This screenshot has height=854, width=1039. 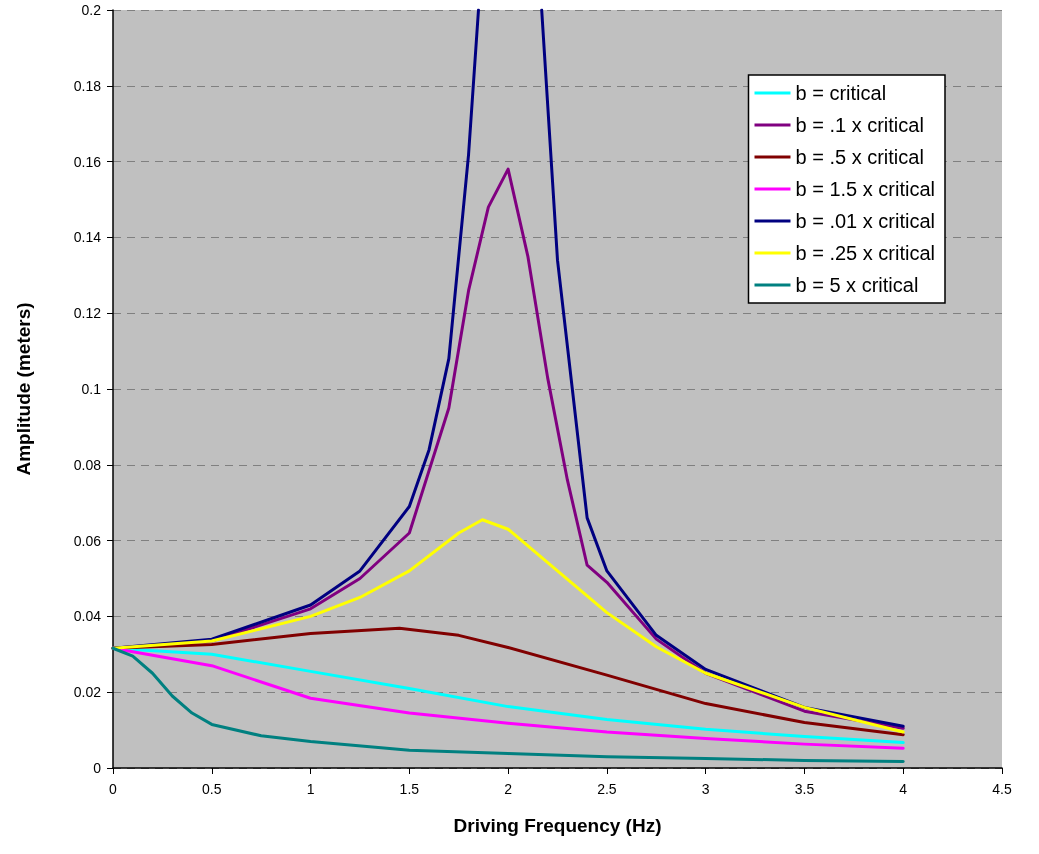 What do you see at coordinates (841, 93) in the screenshot?
I see `legend-label: b = critical` at bounding box center [841, 93].